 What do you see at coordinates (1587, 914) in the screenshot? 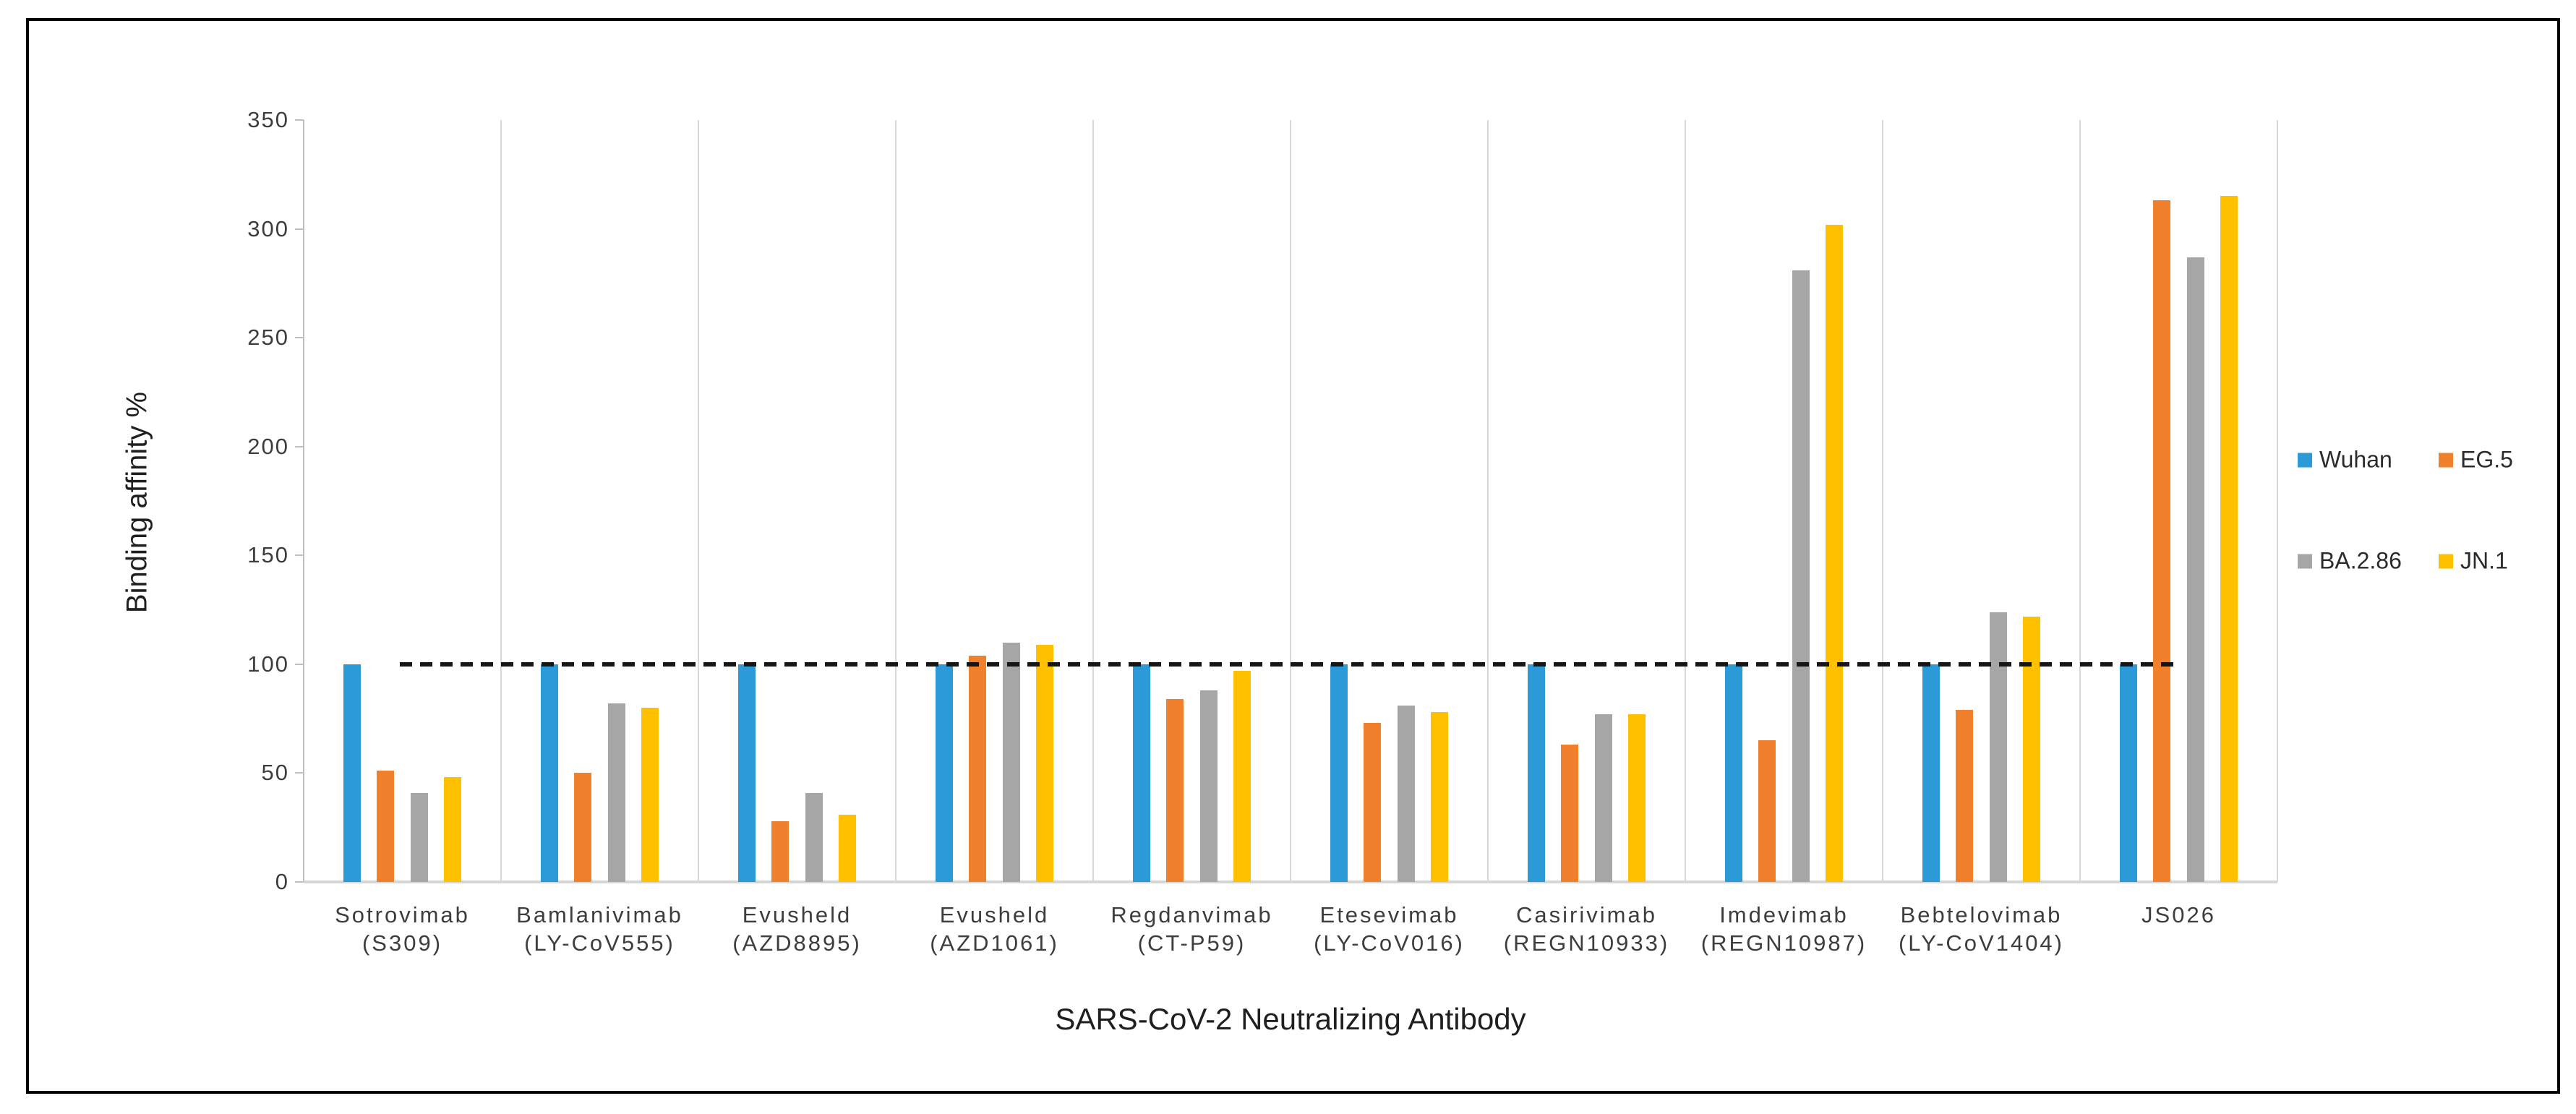
I see `x-category-name: Casirivimab` at bounding box center [1587, 914].